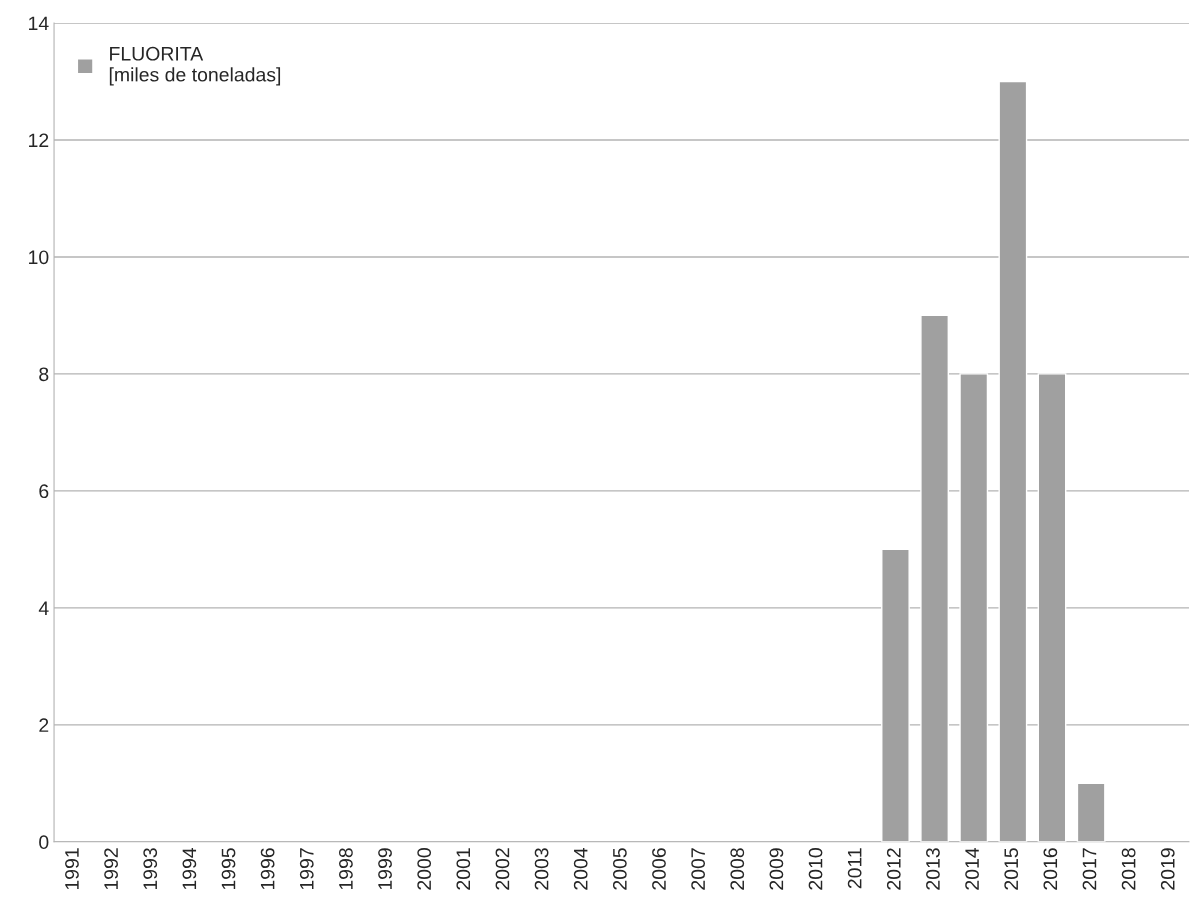 This screenshot has width=1201, height=920. I want to click on legend-label: FLUORITA [miles de toneladas], so click(195, 66).